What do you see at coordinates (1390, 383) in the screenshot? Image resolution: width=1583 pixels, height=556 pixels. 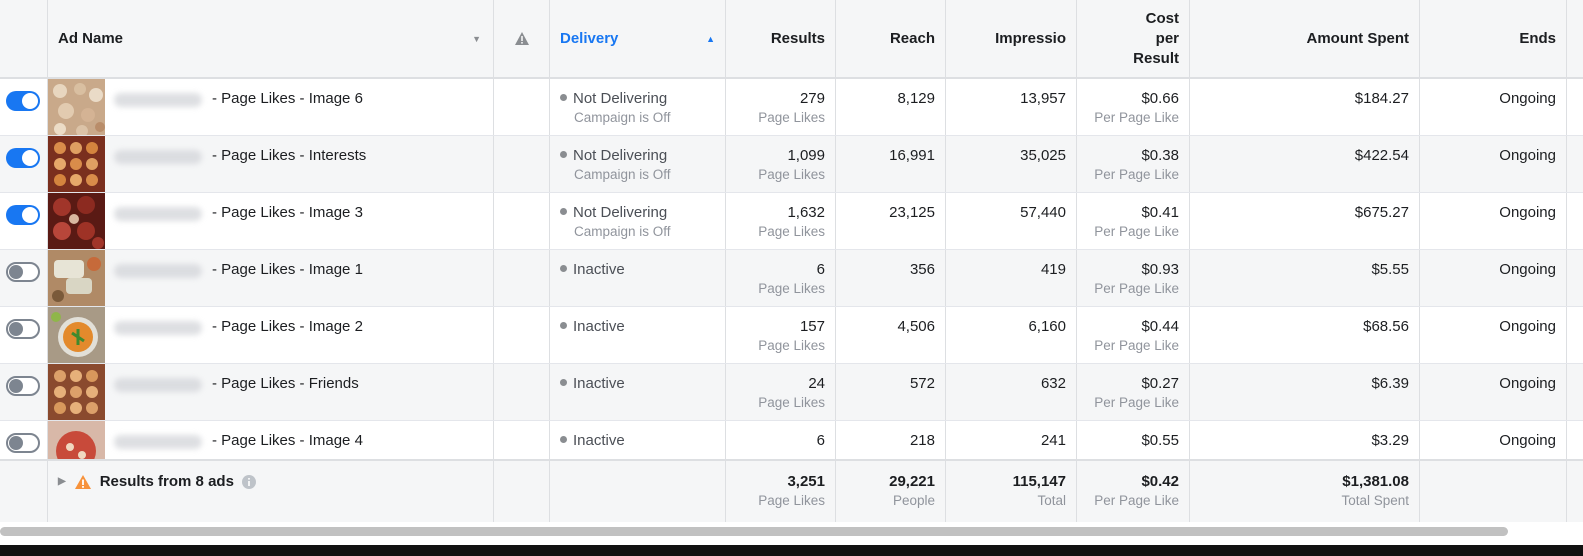 I see `amount-spent-value: $6.39` at bounding box center [1390, 383].